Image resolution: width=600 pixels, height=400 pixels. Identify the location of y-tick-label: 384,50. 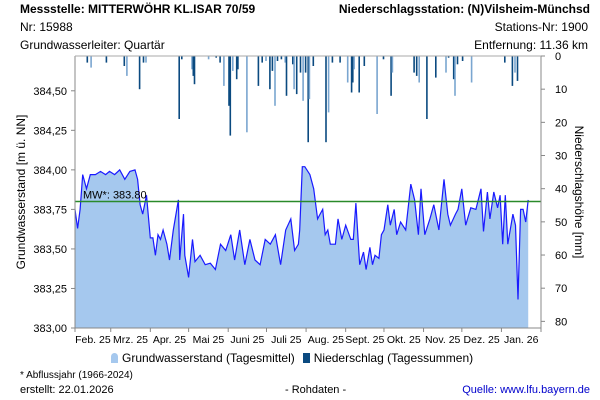
(50, 92).